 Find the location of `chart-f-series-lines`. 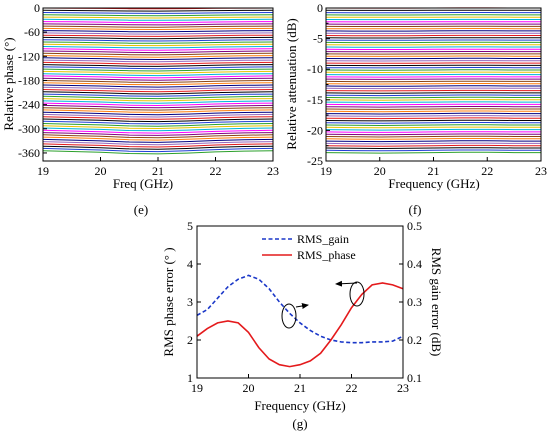

chart-f-series-lines is located at coordinates (433, 80).